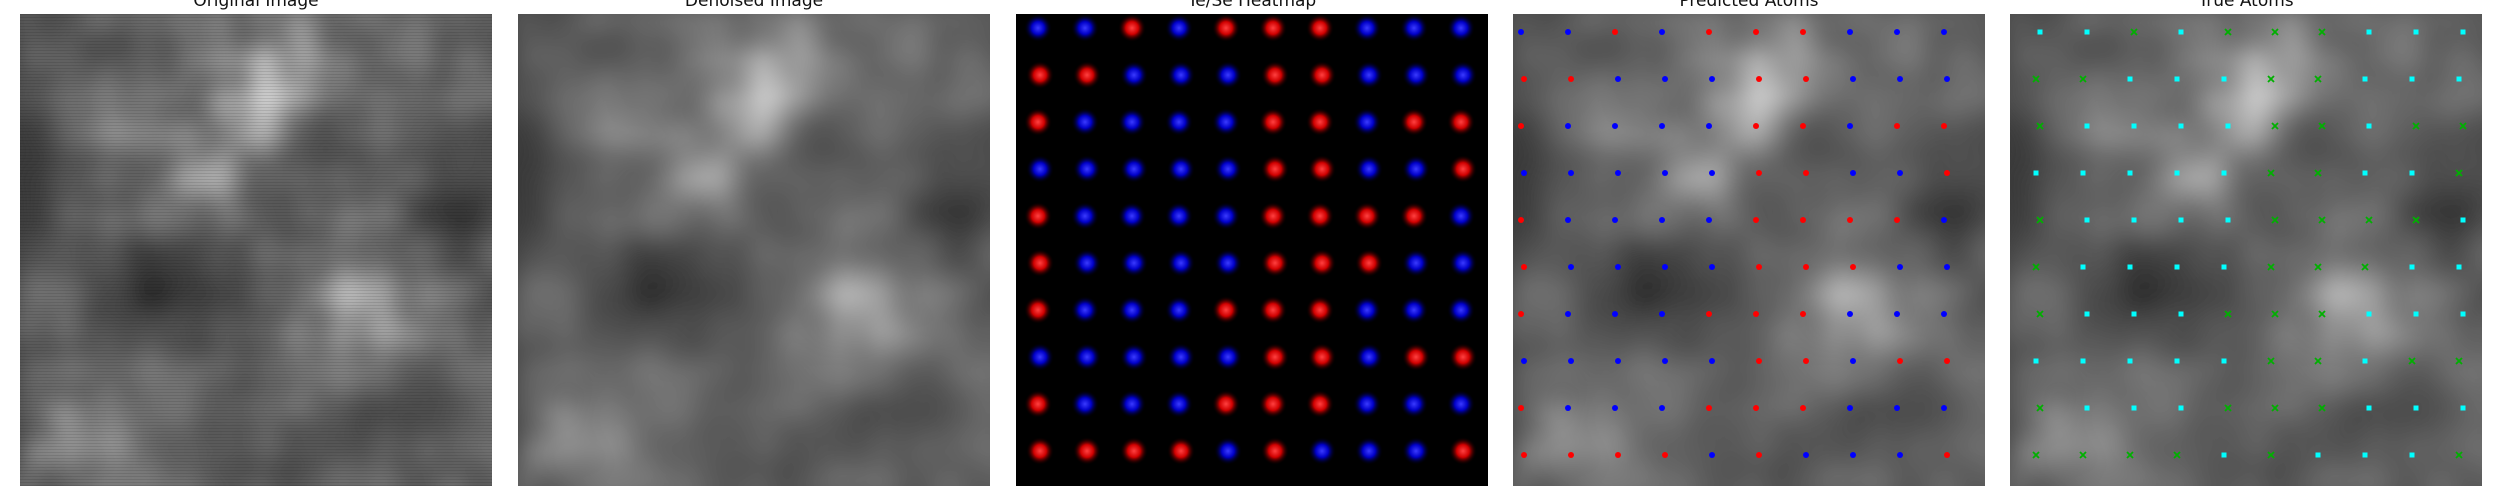 Image resolution: width=2500 pixels, height=500 pixels. I want to click on predicted-atoms-title: Predicted Atoms, so click(1749, 5).